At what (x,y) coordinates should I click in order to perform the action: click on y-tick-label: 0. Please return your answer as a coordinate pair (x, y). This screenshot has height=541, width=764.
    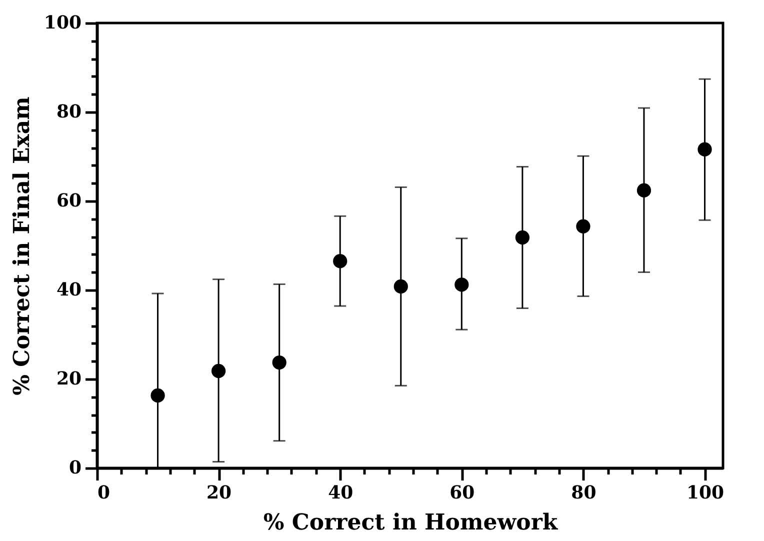
    Looking at the image, I should click on (75, 468).